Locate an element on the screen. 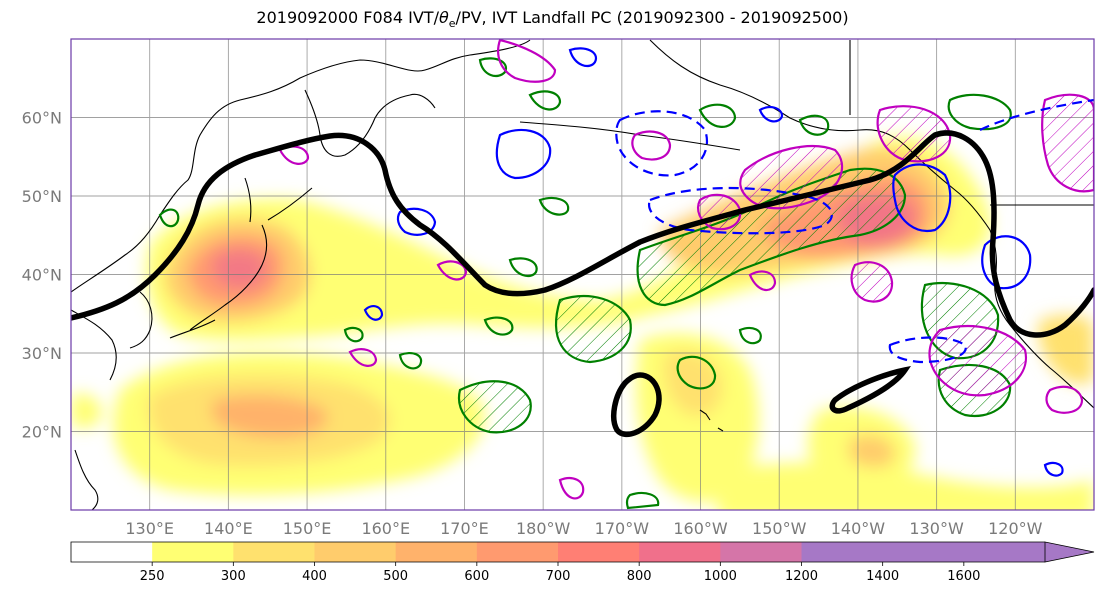  pv-contour-c5 is located at coordinates (1064, 399).